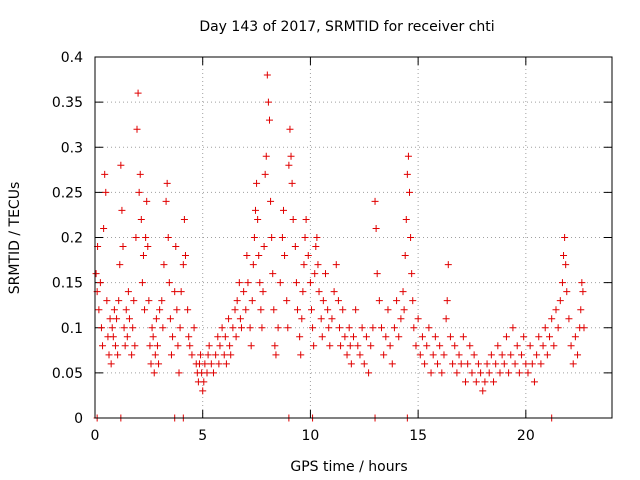 The height and width of the screenshot is (480, 640). What do you see at coordinates (72, 58) in the screenshot?
I see `y-tick-label: 0.4` at bounding box center [72, 58].